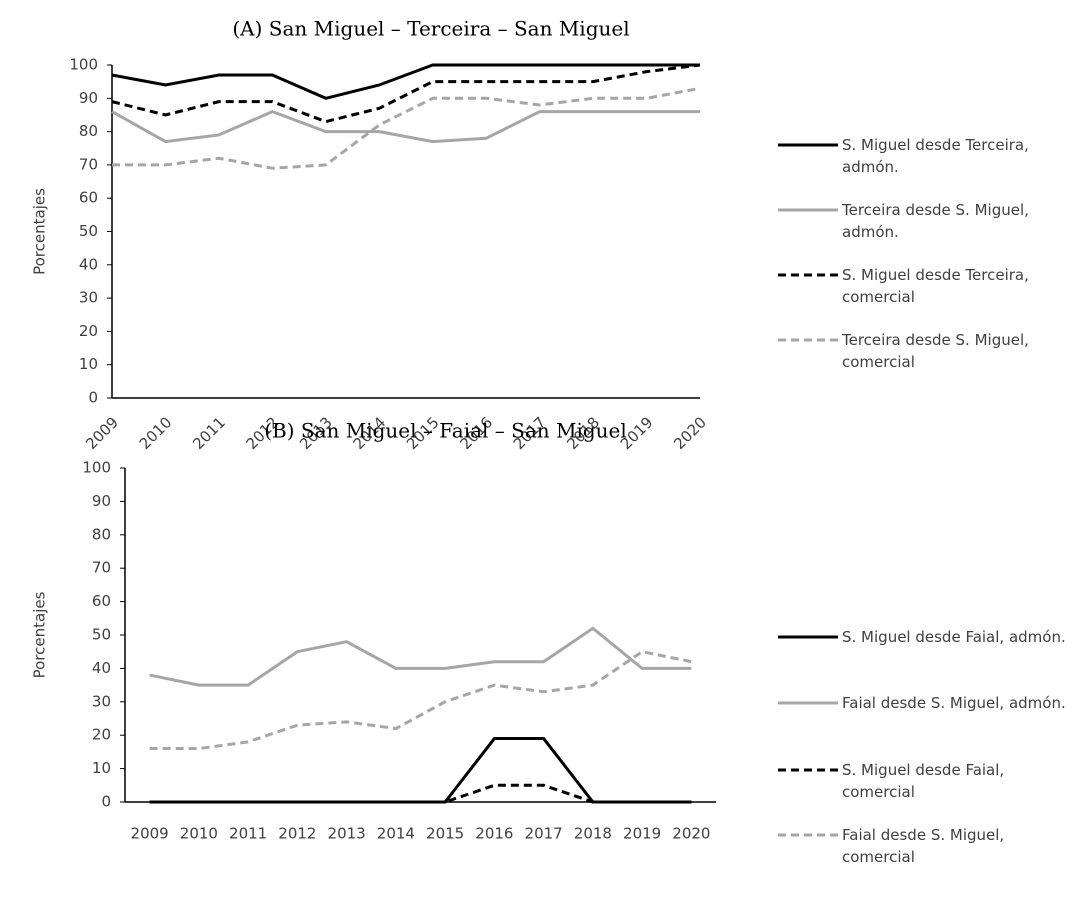  Describe the element at coordinates (935, 286) in the screenshot. I see `legend-label: S. Miguel desde Terceira, comercial` at that location.